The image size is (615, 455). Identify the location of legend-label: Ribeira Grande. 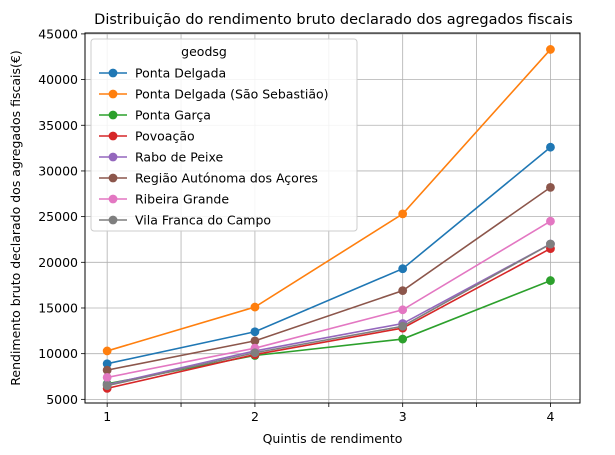
(182, 199).